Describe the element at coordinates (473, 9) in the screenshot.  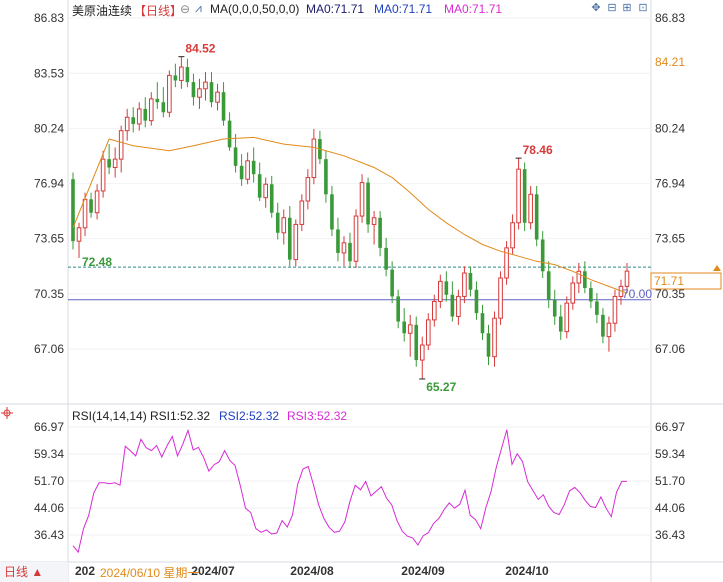
I see `ma3-value: MA0:71.71` at that location.